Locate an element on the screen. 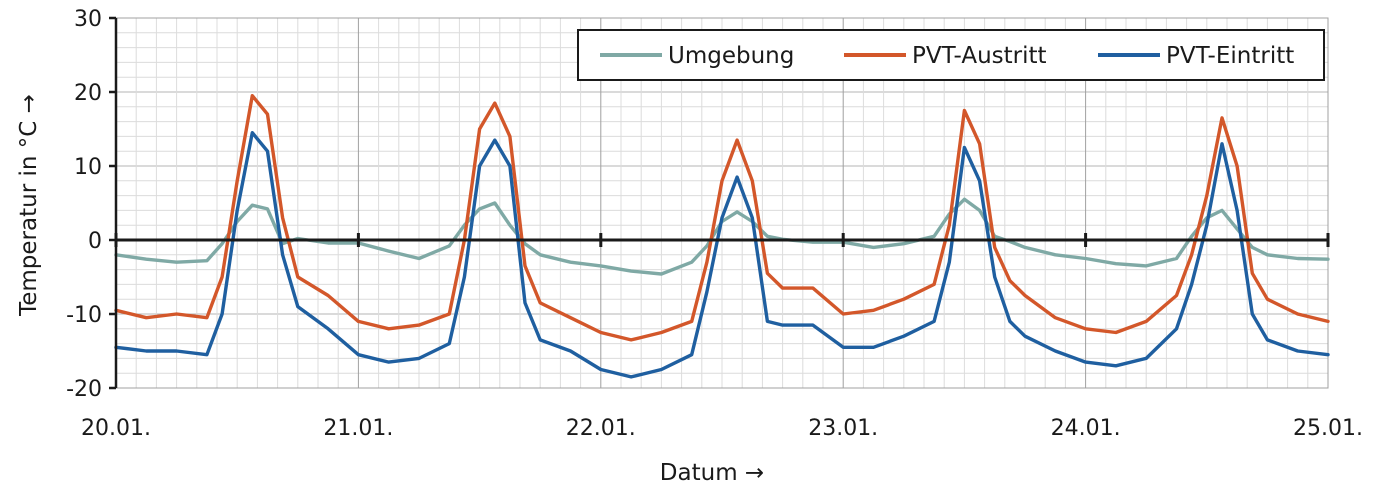  legend-label: Umgebung is located at coordinates (731, 56).